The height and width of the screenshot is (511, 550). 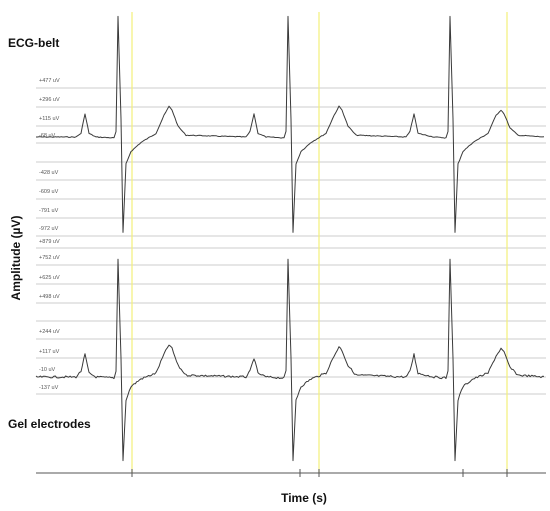 What do you see at coordinates (49, 173) in the screenshot?
I see `ecg-belt-tick-label-5: -428 uV` at bounding box center [49, 173].